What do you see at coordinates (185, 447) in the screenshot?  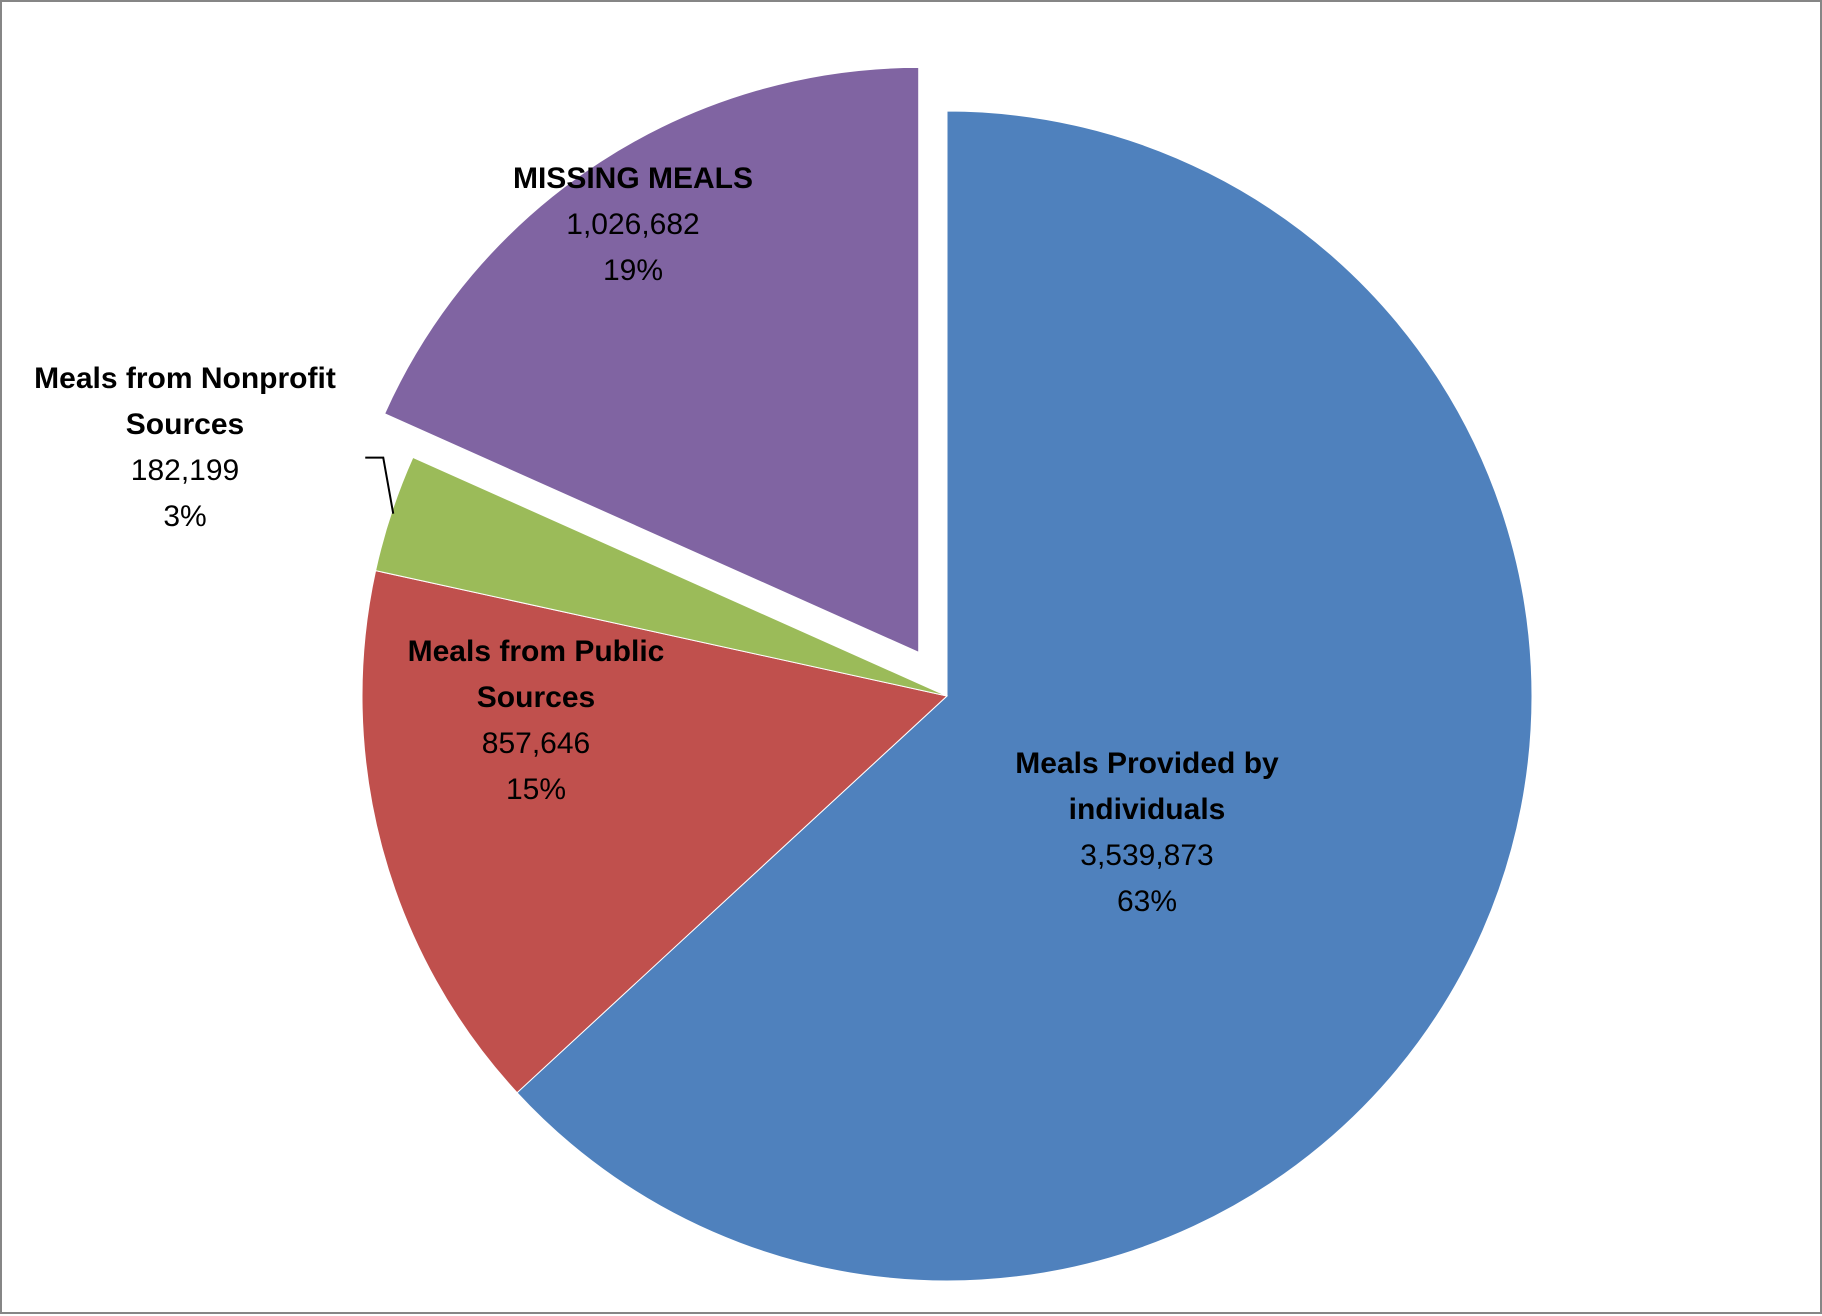 I see `data-label-meals-from-nonprofit-sources: Meals from Nonprofit Sources 182,199 3%` at bounding box center [185, 447].